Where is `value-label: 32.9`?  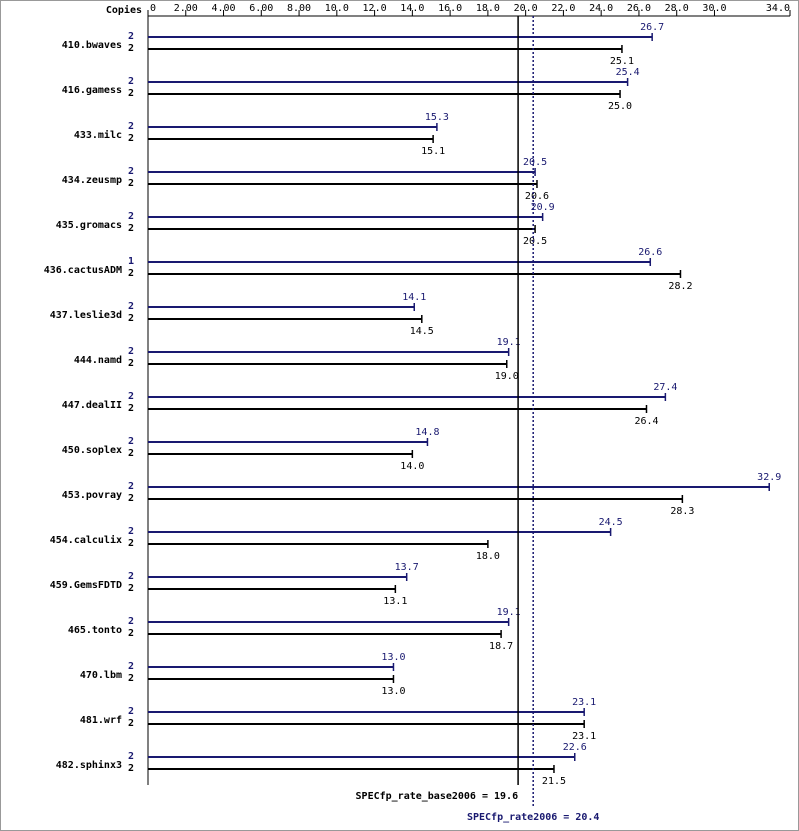
value-label: 32.9 is located at coordinates (769, 477).